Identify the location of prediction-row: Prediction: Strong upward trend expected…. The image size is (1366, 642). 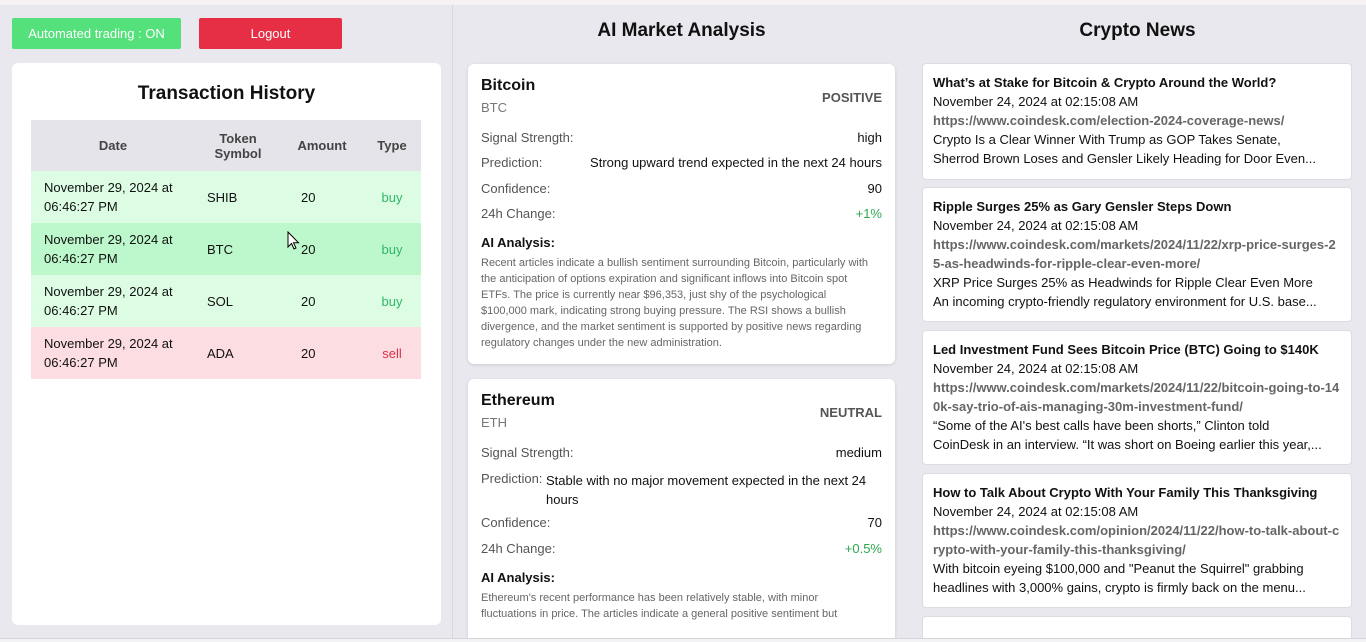
(681, 164).